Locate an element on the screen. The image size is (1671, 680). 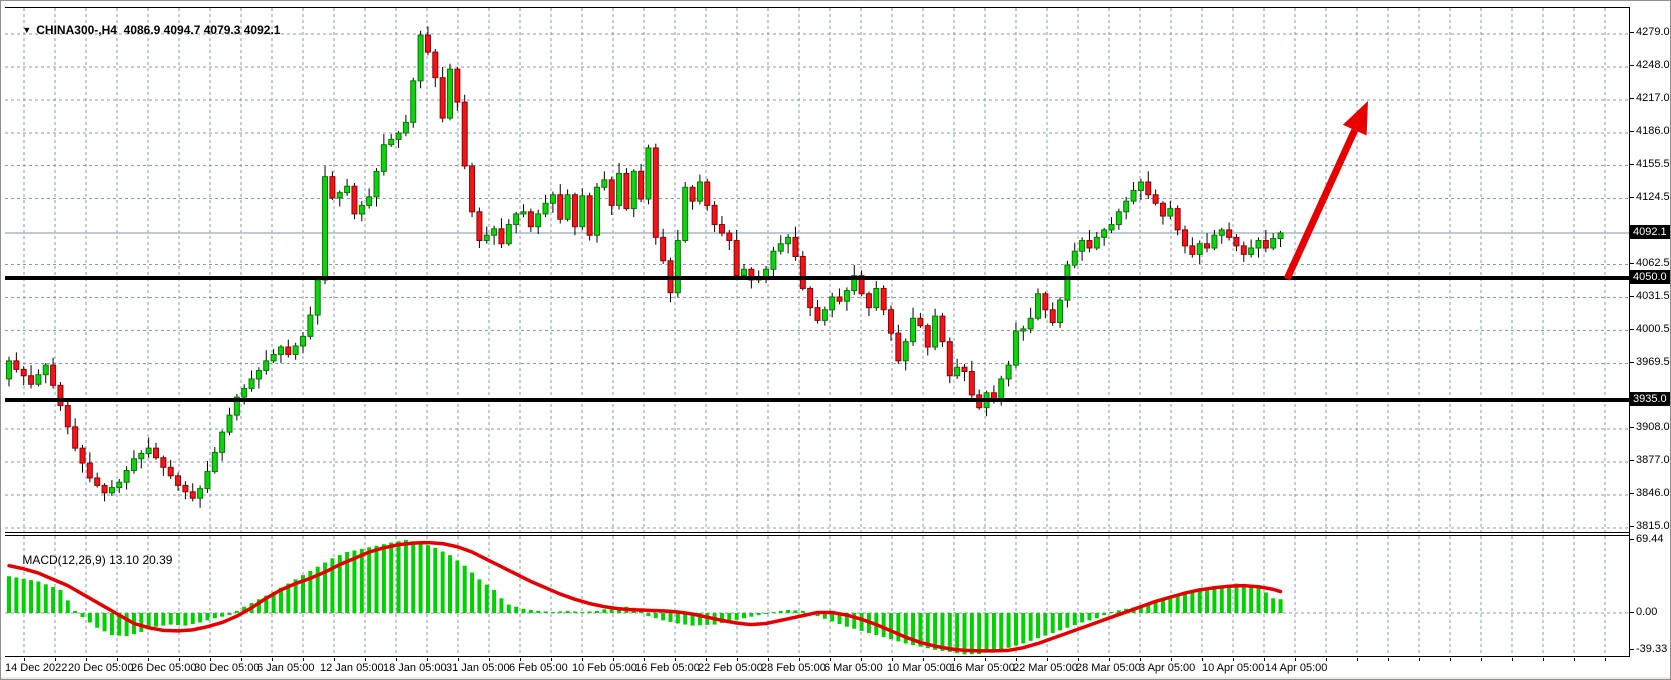
price-axis-label: 4031.5 is located at coordinates (1650, 296).